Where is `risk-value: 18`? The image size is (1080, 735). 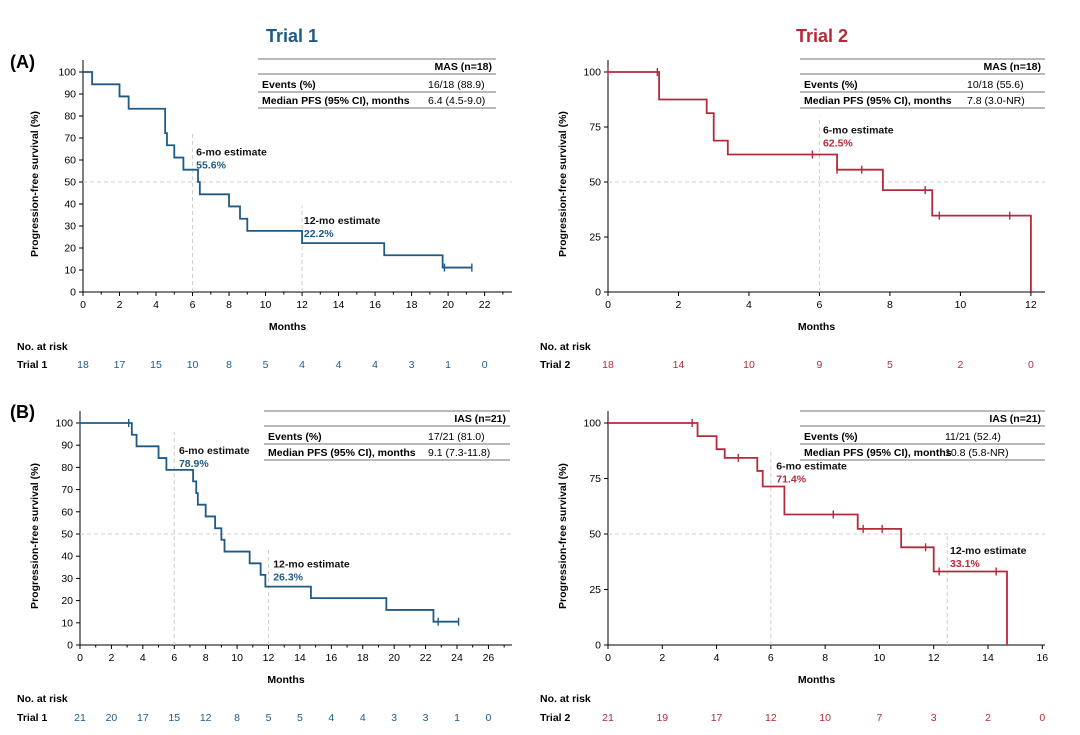 risk-value: 18 is located at coordinates (608, 365).